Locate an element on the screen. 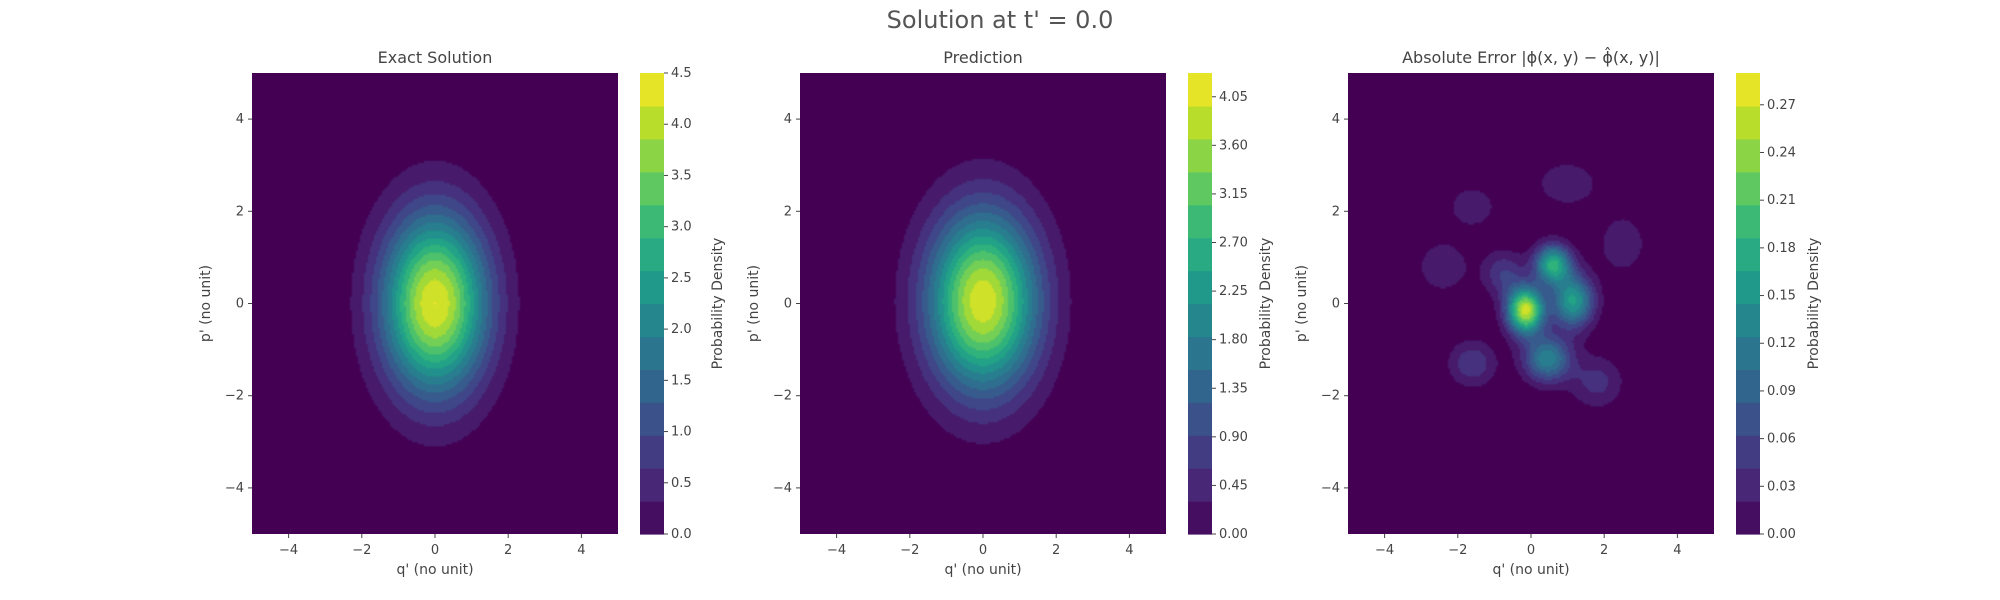 The width and height of the screenshot is (2000, 600). colorbar-tick-label: 0.0 is located at coordinates (681, 534).